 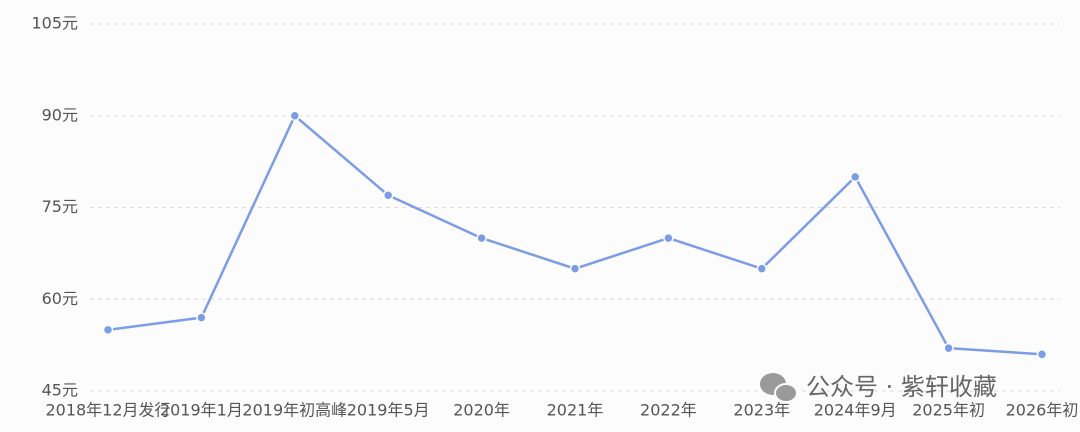 What do you see at coordinates (901, 387) in the screenshot?
I see `watermark: 公众号 · 紫轩收藏` at bounding box center [901, 387].